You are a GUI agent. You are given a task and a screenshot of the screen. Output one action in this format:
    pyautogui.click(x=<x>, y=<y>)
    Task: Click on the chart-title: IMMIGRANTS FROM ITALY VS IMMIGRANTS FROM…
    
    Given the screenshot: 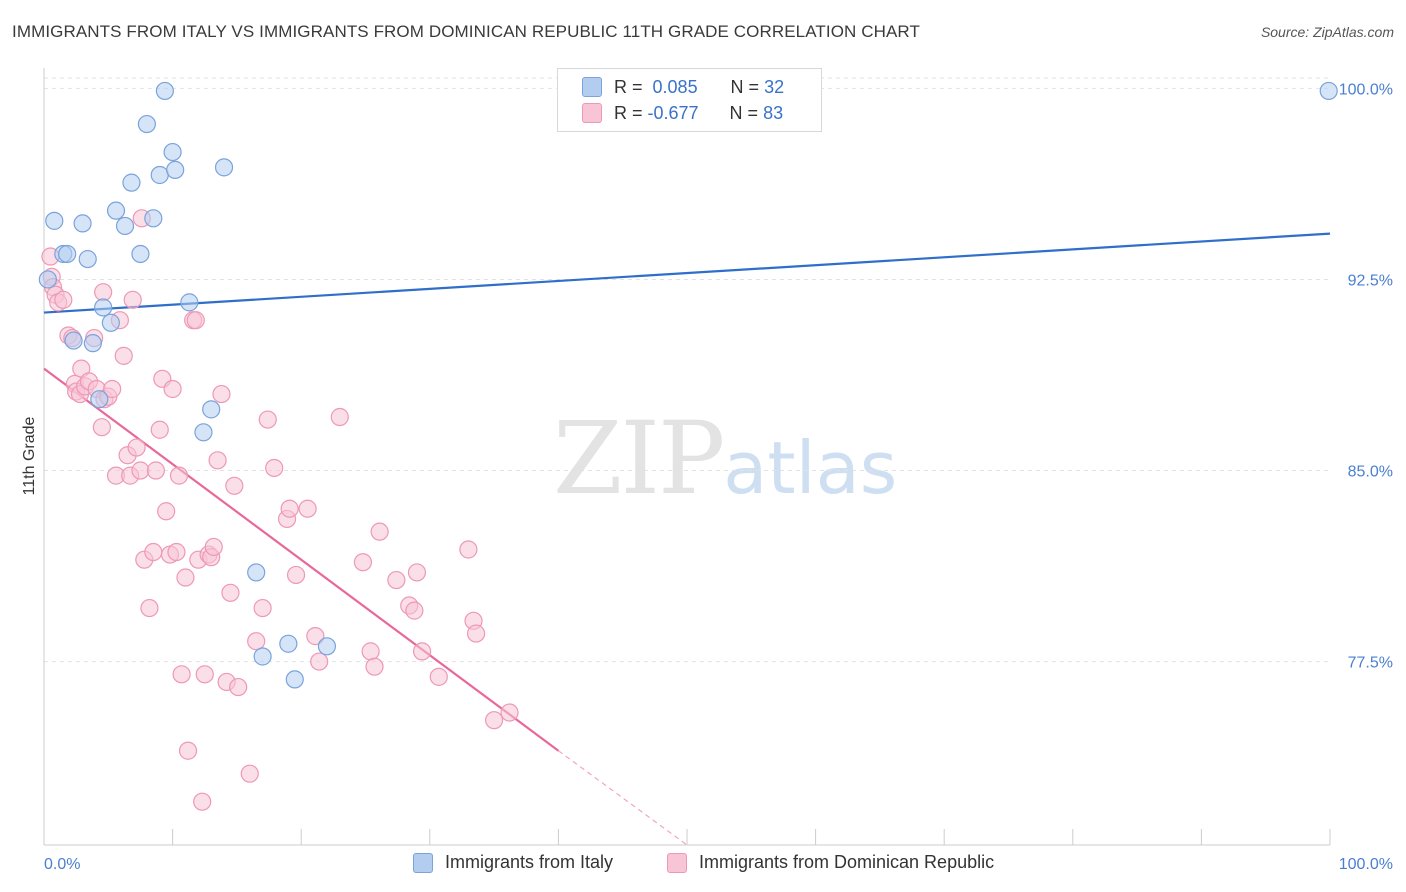 What is the action you would take?
    pyautogui.click(x=466, y=31)
    